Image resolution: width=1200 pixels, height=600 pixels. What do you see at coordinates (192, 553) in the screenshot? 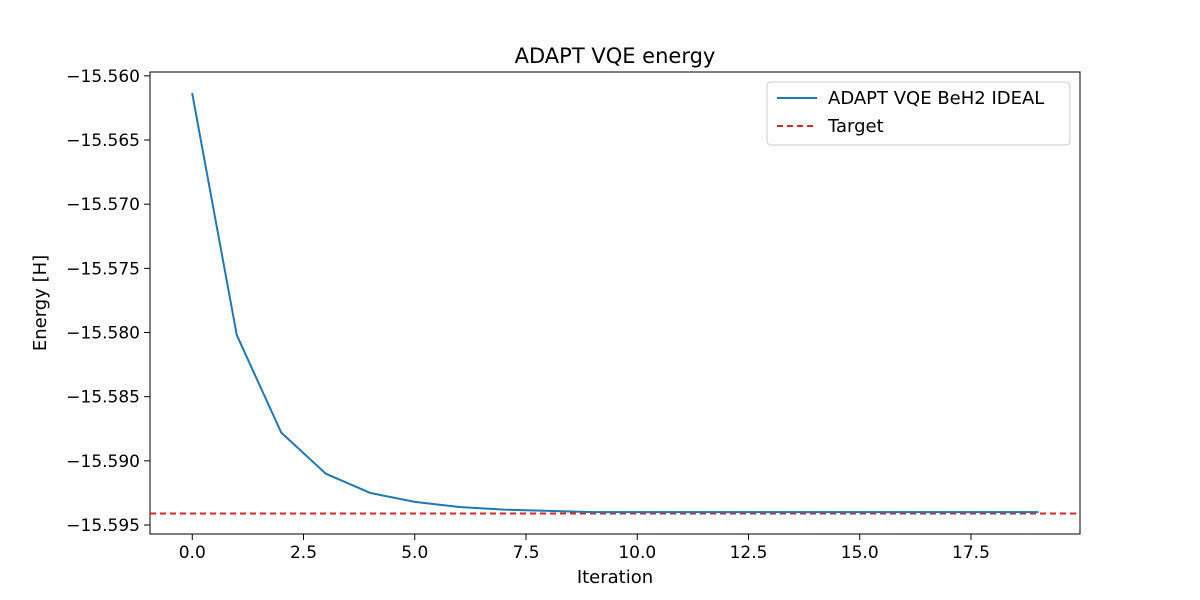
I see `x-tick-label: 0.0` at bounding box center [192, 553].